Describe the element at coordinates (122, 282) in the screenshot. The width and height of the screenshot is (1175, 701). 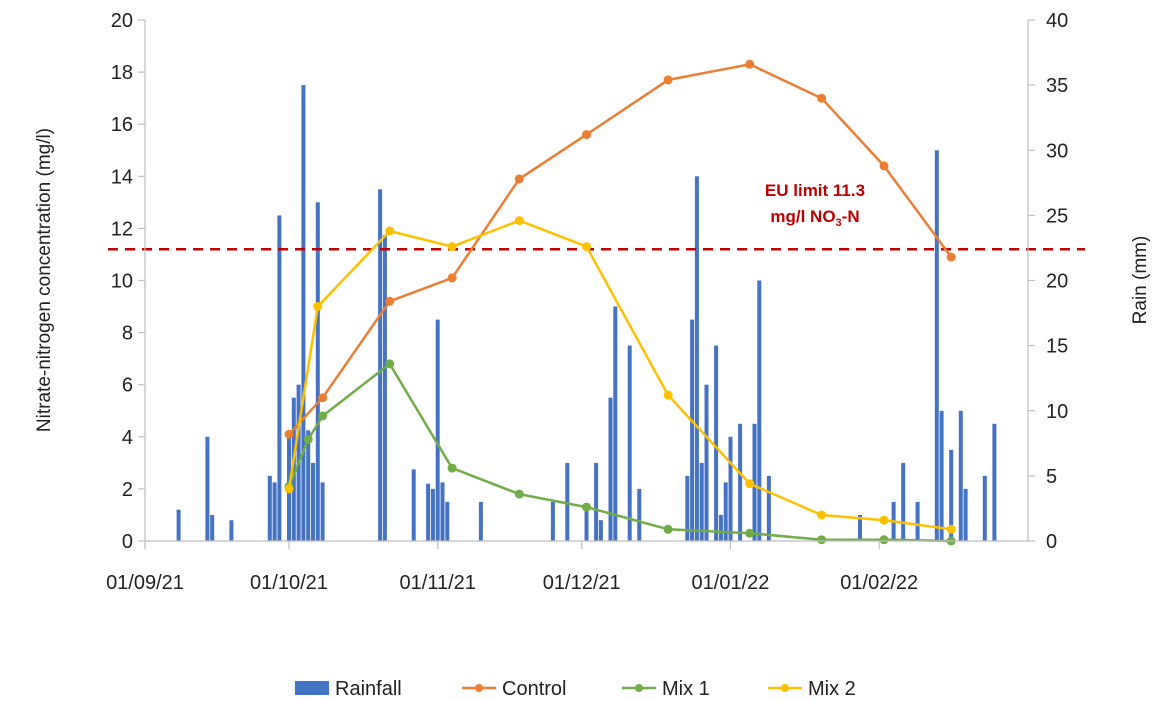
I see `y-left-tick-label-10: 10` at that location.